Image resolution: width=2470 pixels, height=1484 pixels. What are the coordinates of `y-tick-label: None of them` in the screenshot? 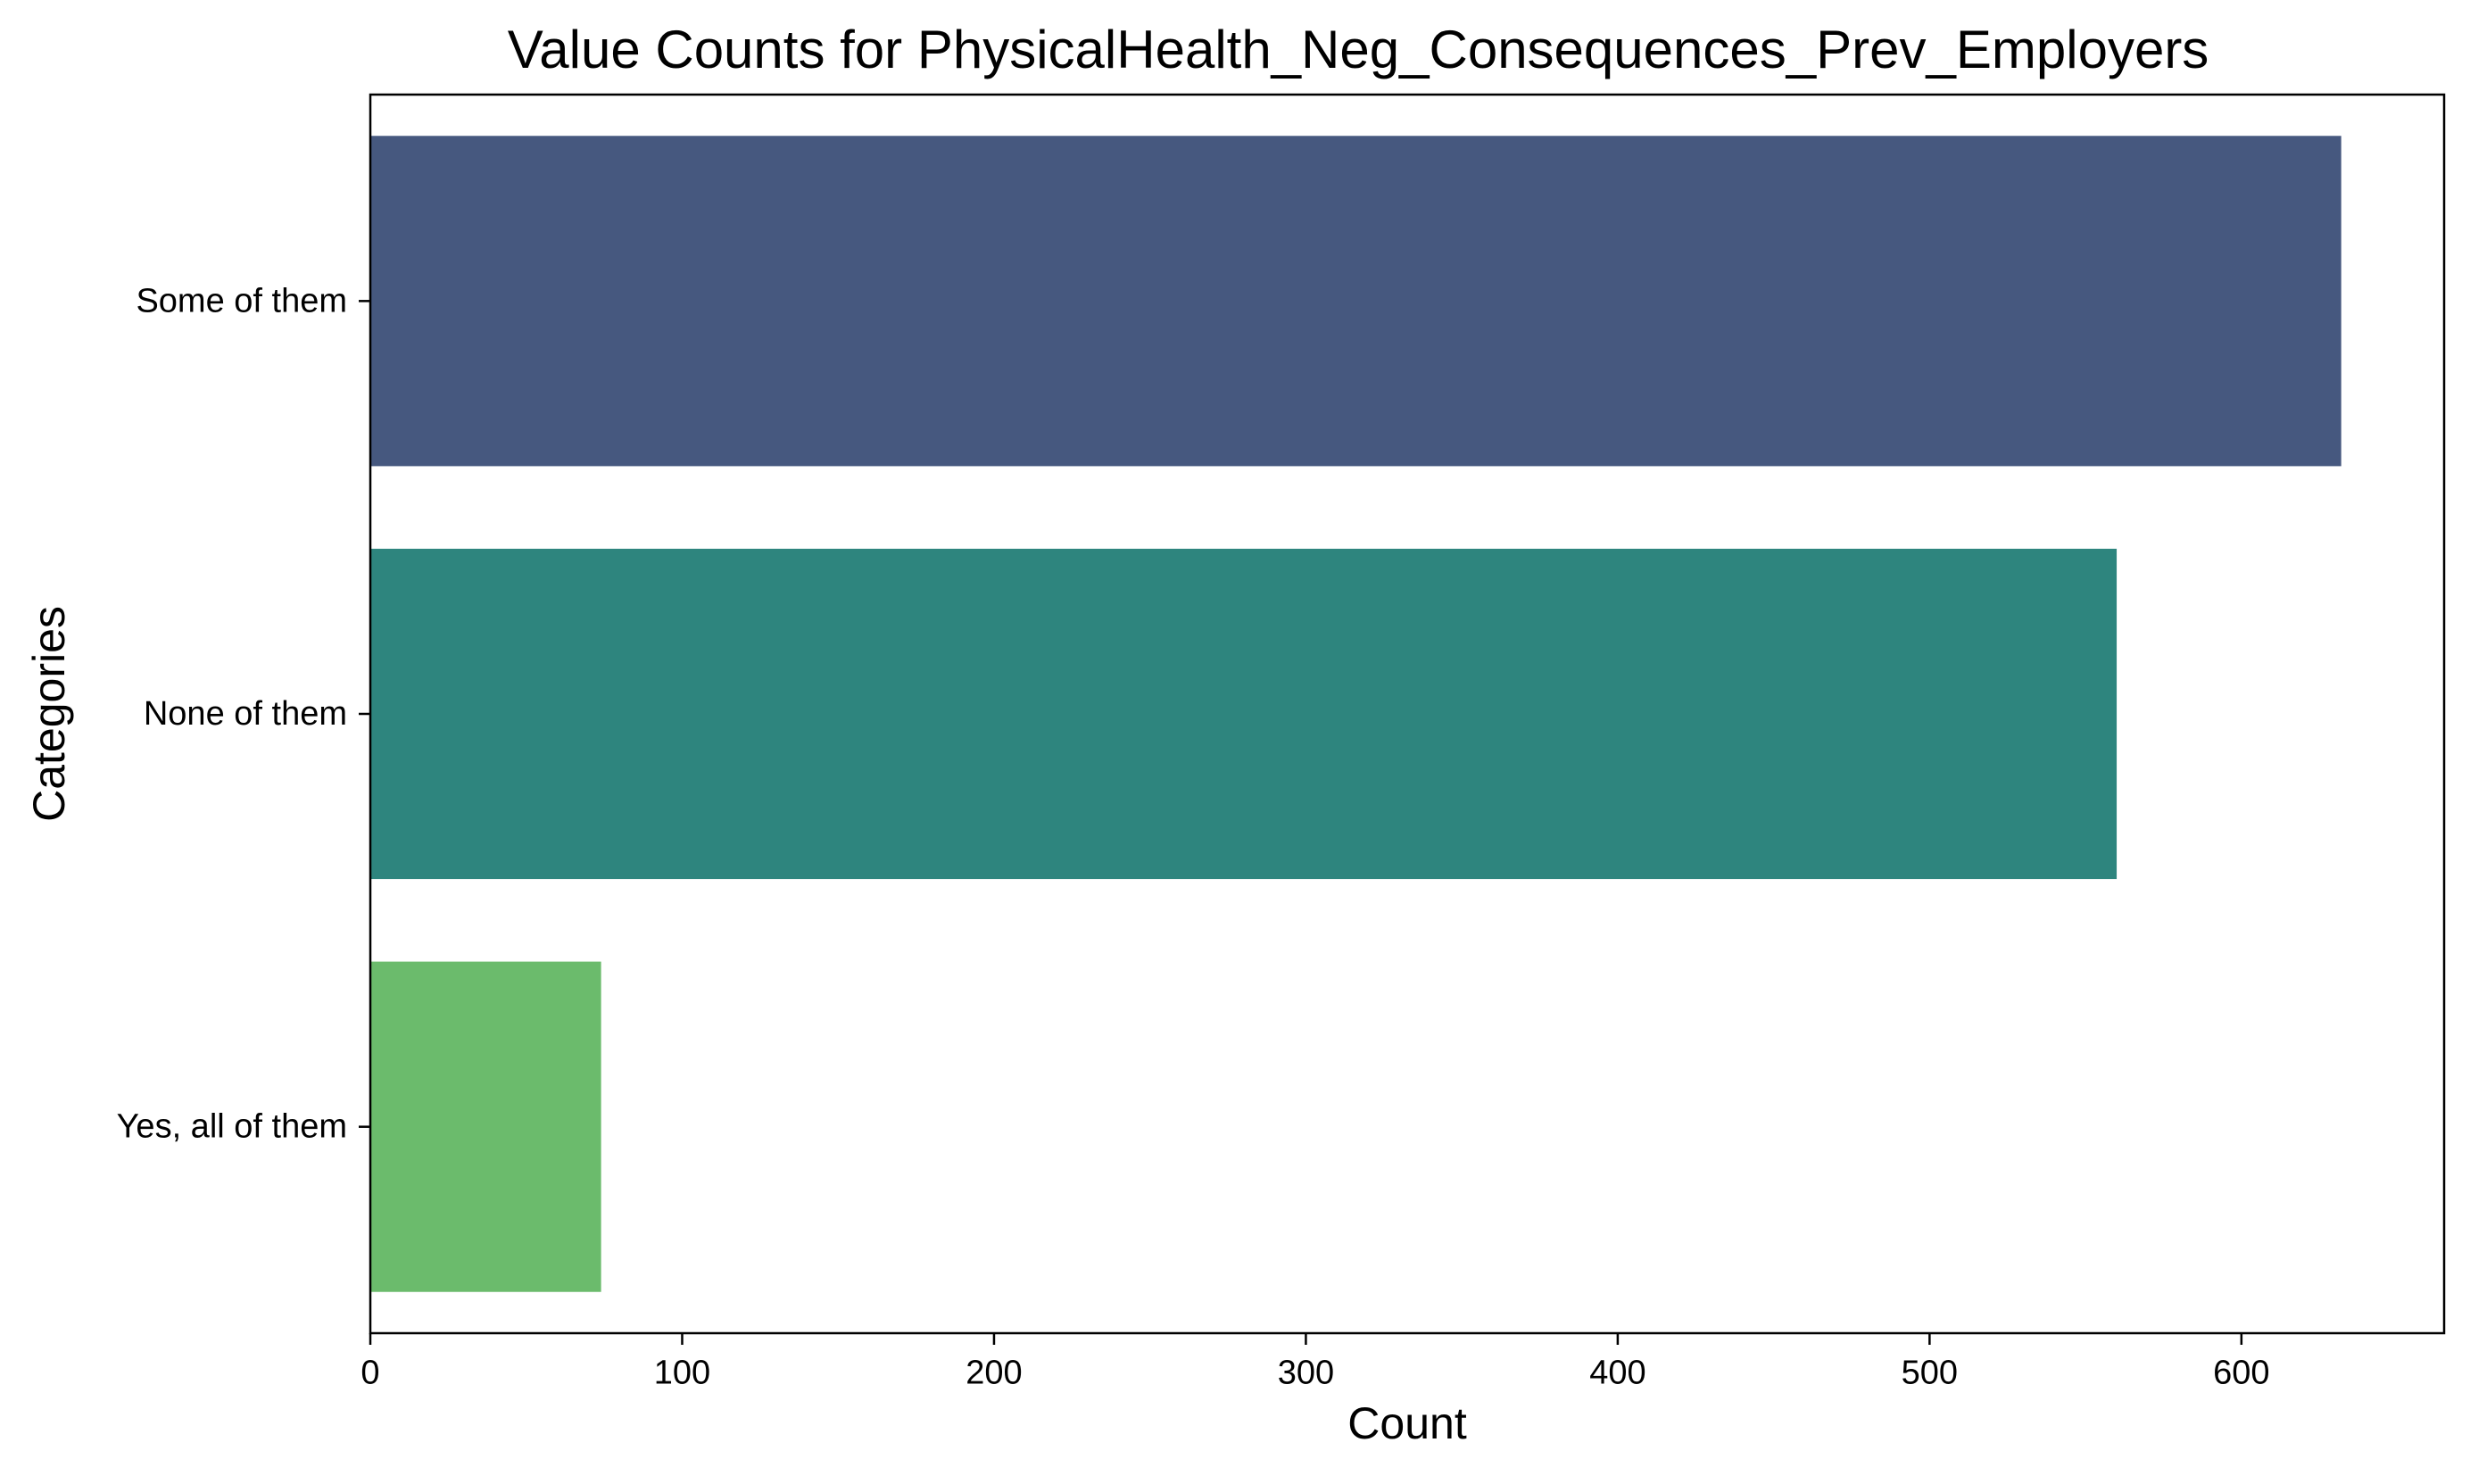 It's located at (246, 714).